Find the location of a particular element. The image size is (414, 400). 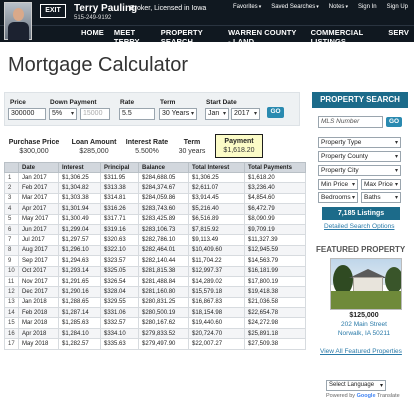

brand-logo: EXIT is located at coordinates (53, 11).